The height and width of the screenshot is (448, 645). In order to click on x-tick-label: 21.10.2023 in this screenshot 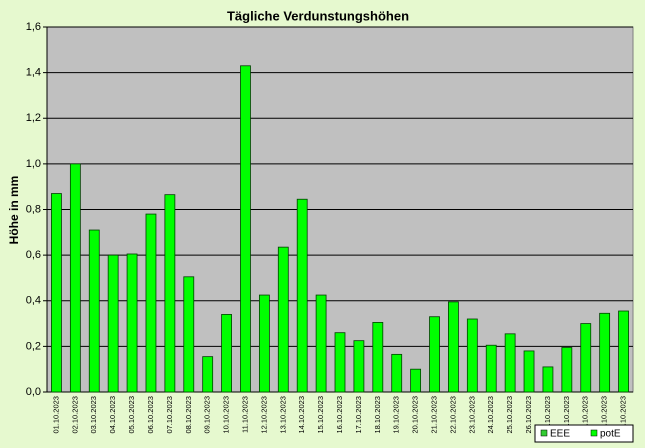, I will do `click(434, 415)`.